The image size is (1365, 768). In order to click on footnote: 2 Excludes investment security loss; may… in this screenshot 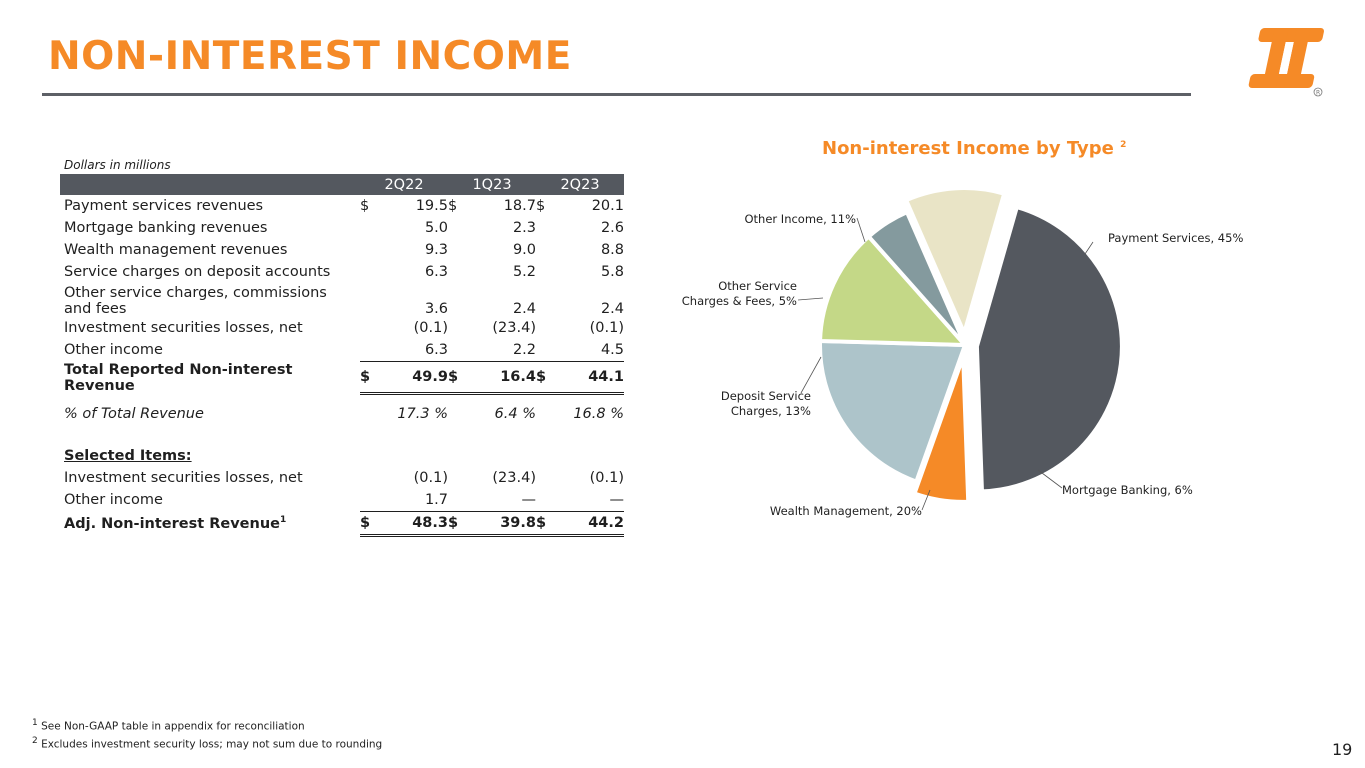, I will do `click(207, 743)`.